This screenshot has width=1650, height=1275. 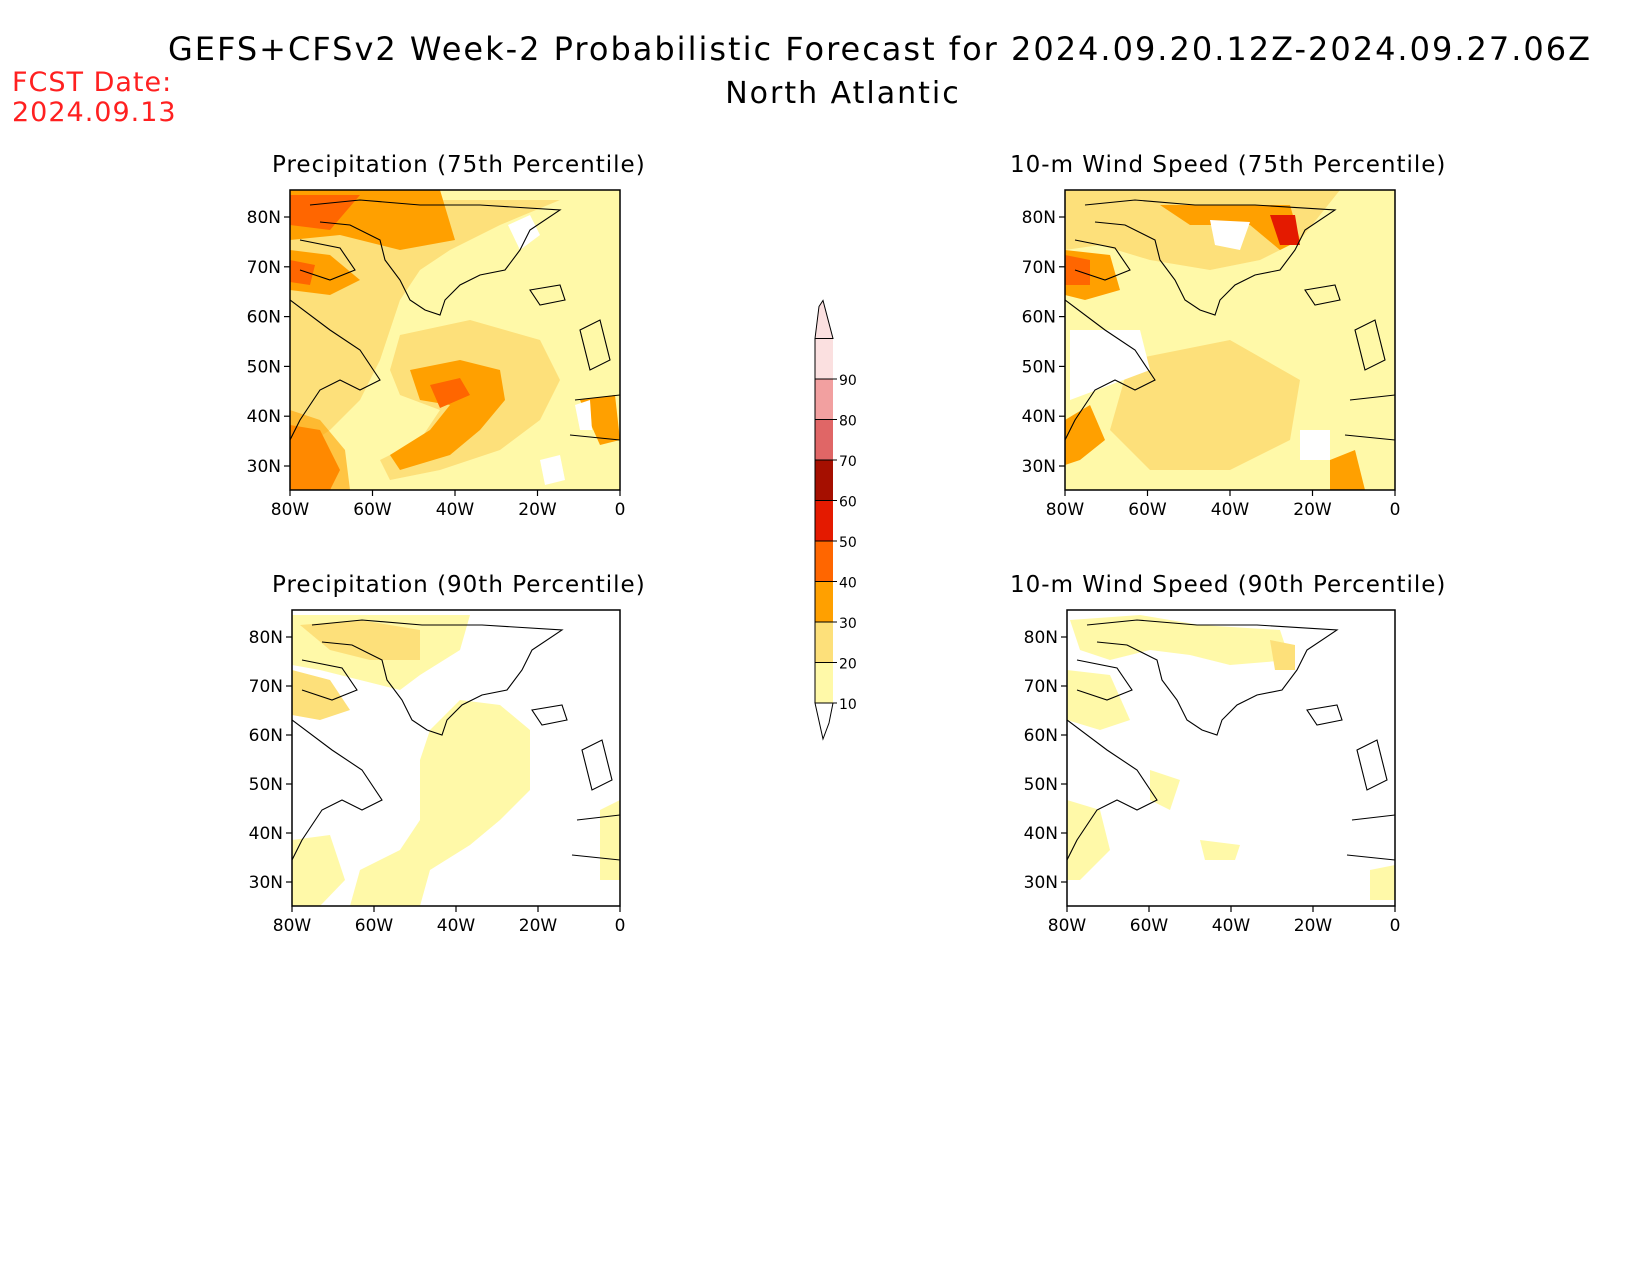 I want to click on region-subtitle: North Atlantic, so click(x=843, y=93).